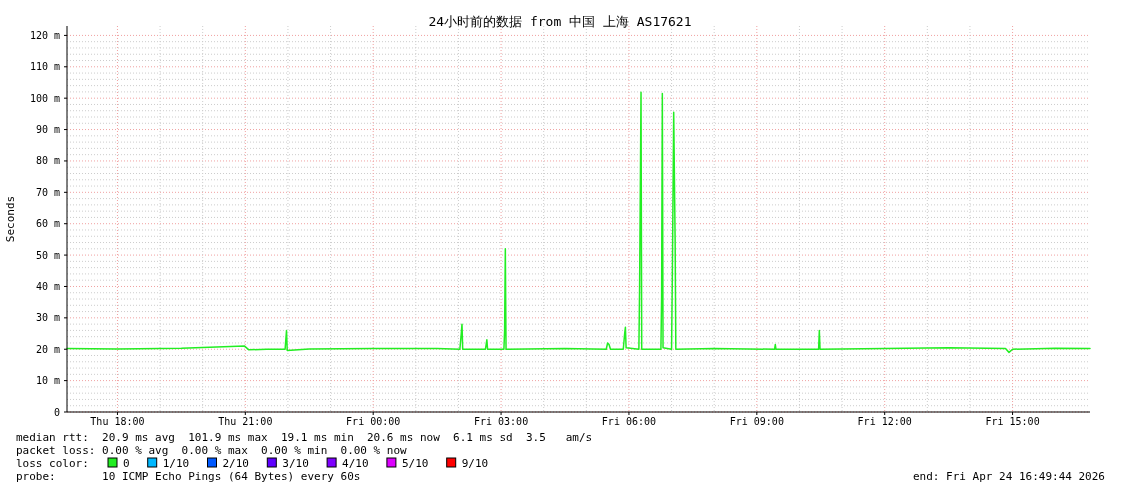 The height and width of the screenshot is (494, 1121). Describe the element at coordinates (373, 421) in the screenshot. I see `x-tick-label: Fri 00:00` at that location.